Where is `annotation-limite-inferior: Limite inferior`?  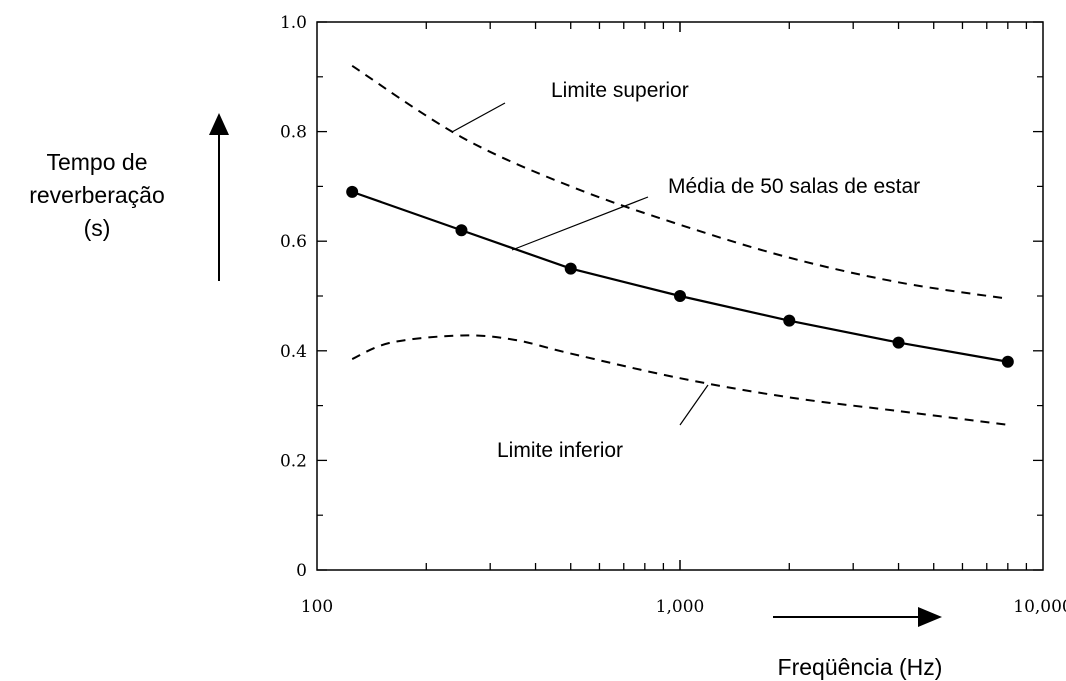
annotation-limite-inferior: Limite inferior is located at coordinates (560, 450).